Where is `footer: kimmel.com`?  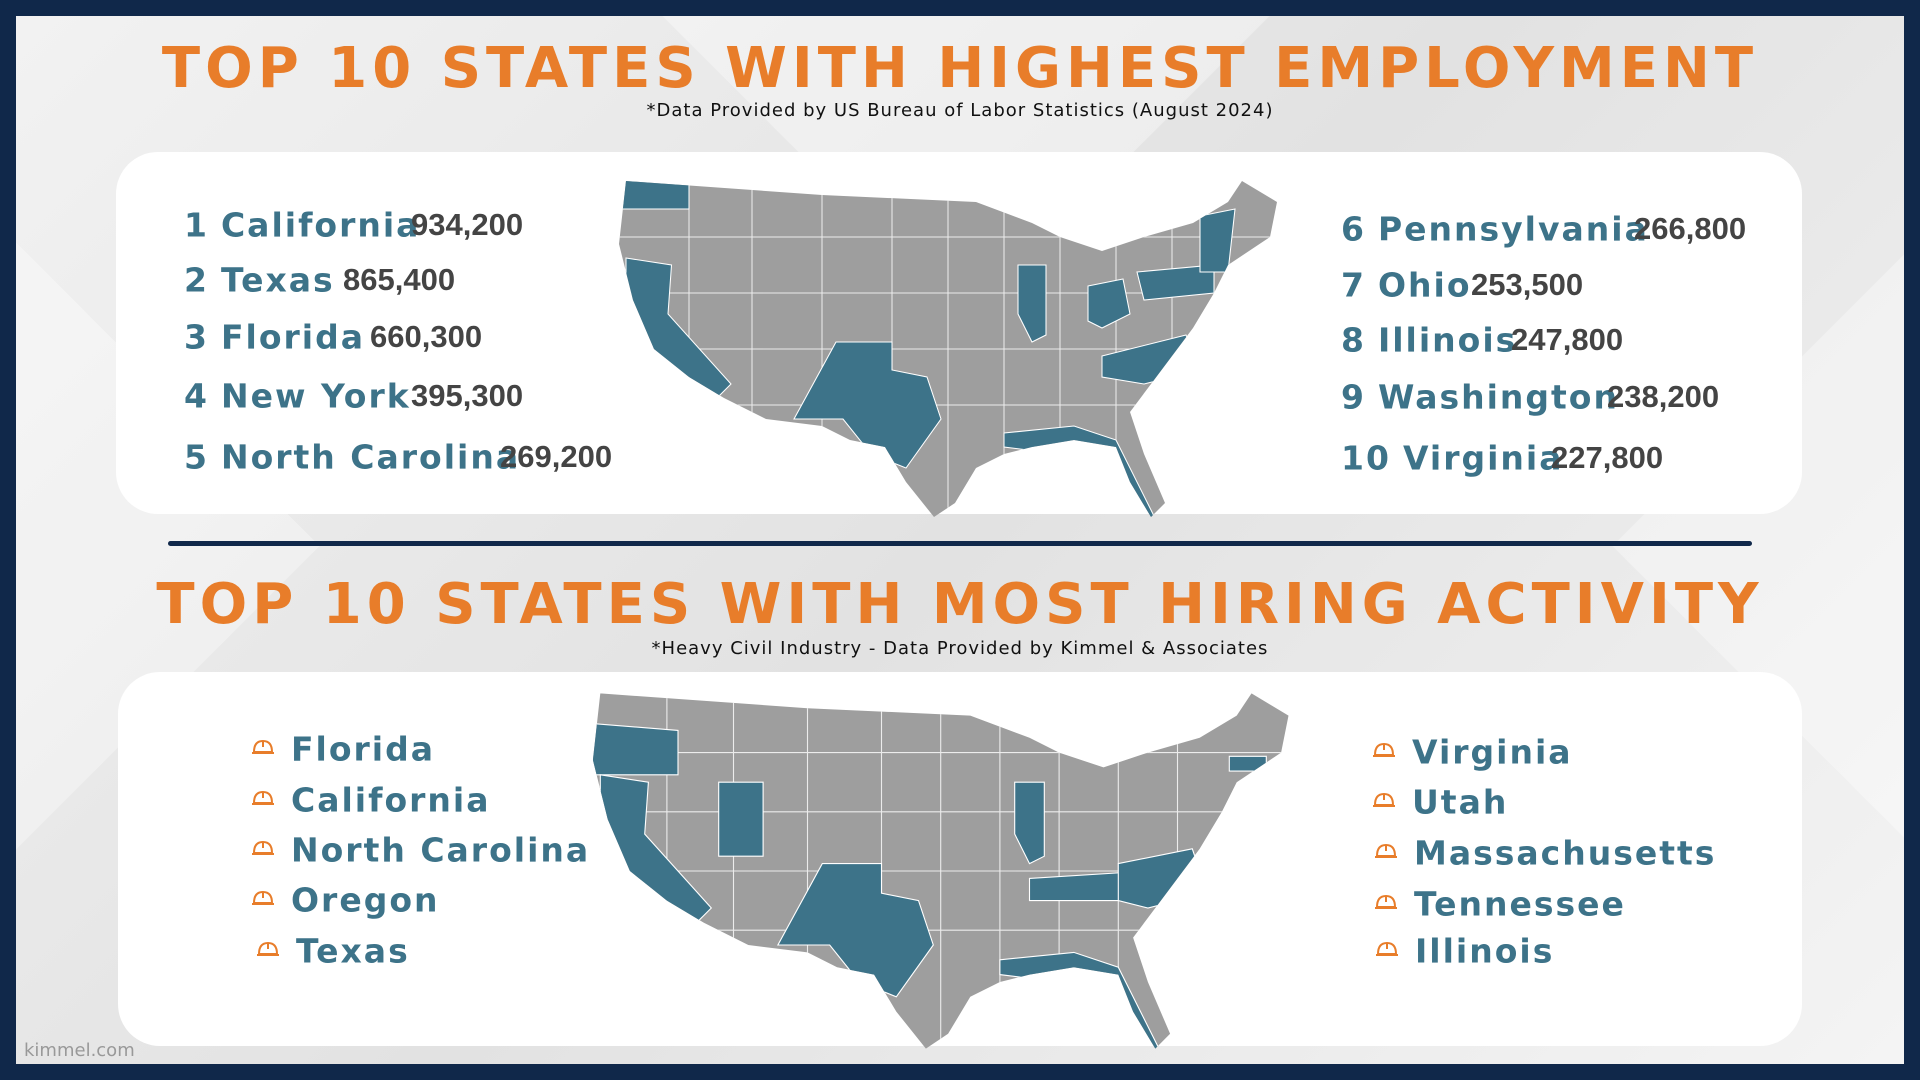 footer: kimmel.com is located at coordinates (79, 1050).